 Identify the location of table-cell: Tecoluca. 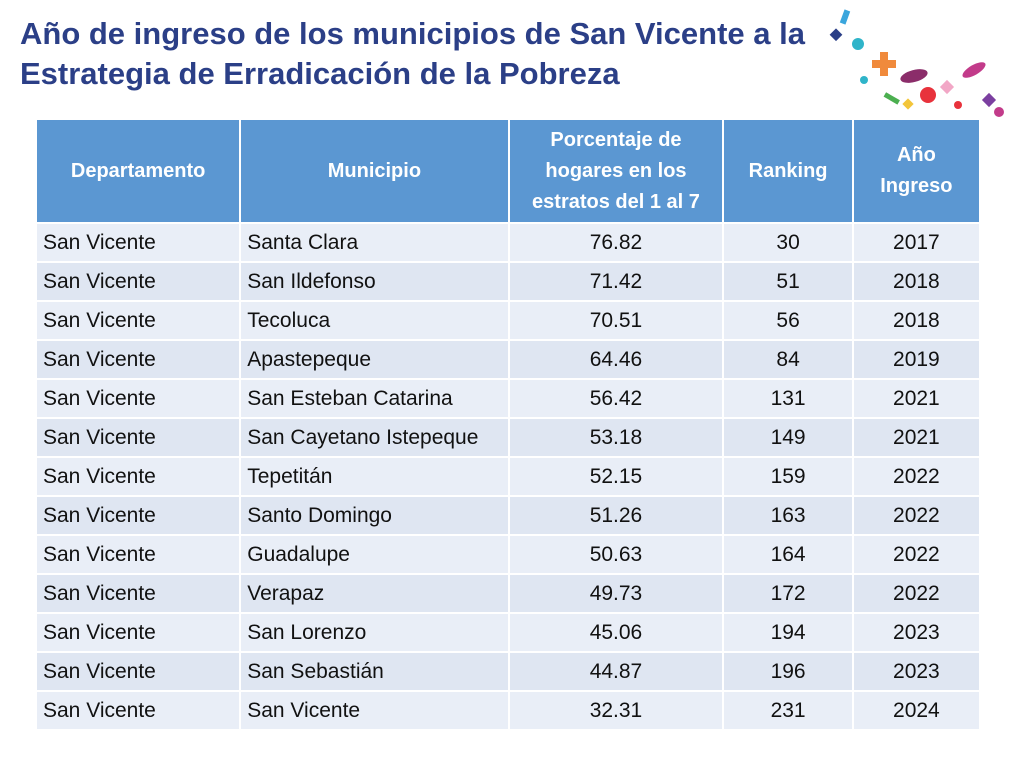
(374, 320).